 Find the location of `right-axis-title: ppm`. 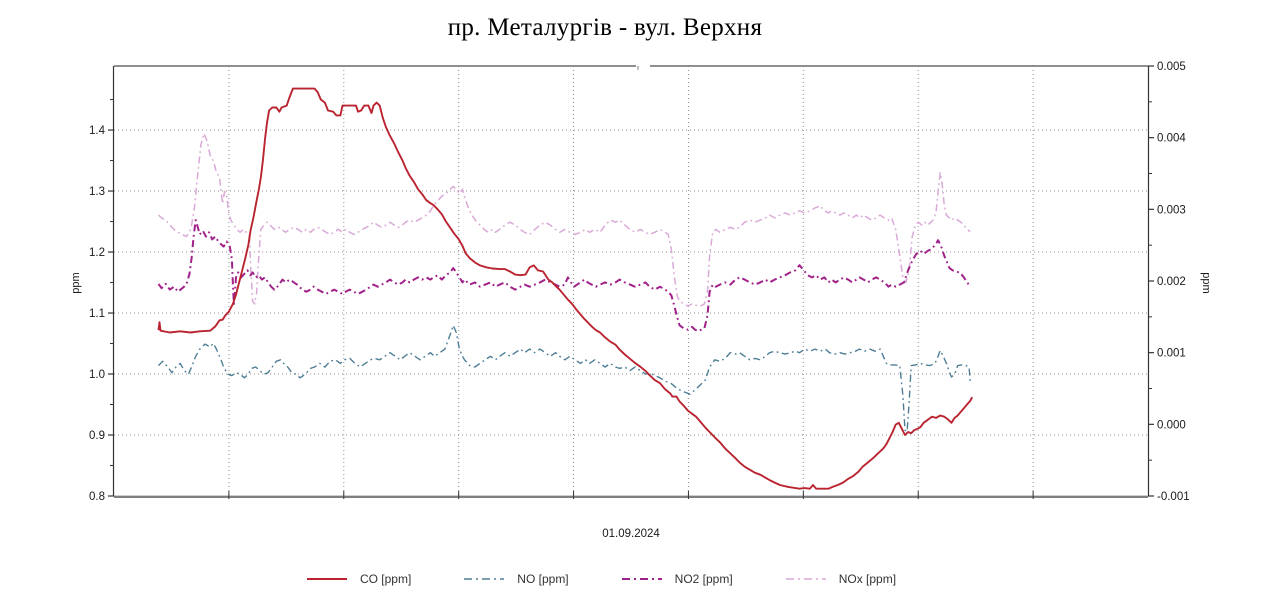

right-axis-title: ppm is located at coordinates (1206, 282).